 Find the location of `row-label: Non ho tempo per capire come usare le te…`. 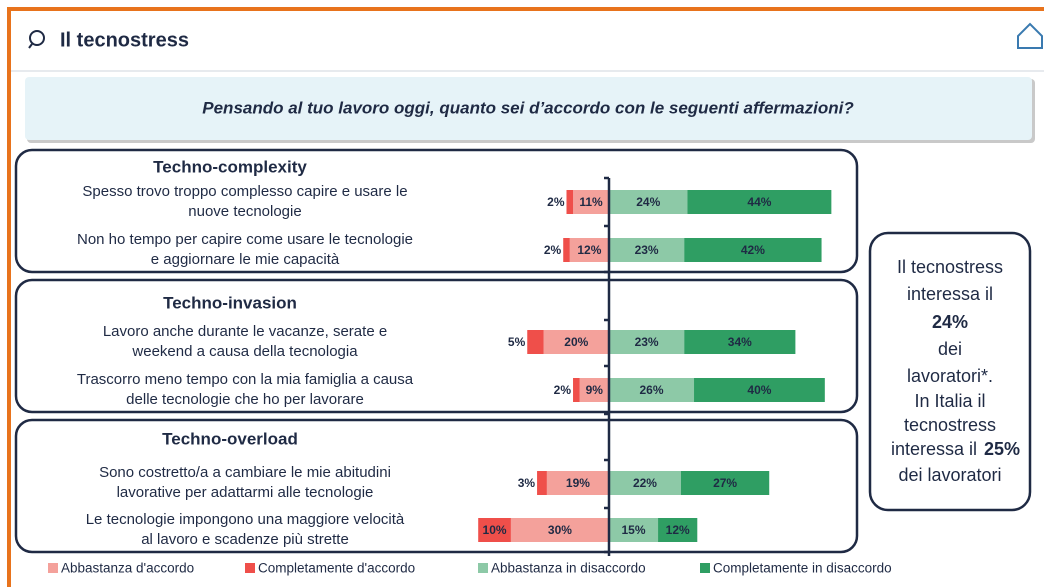

row-label: Non ho tempo per capire come usare le te… is located at coordinates (245, 239).